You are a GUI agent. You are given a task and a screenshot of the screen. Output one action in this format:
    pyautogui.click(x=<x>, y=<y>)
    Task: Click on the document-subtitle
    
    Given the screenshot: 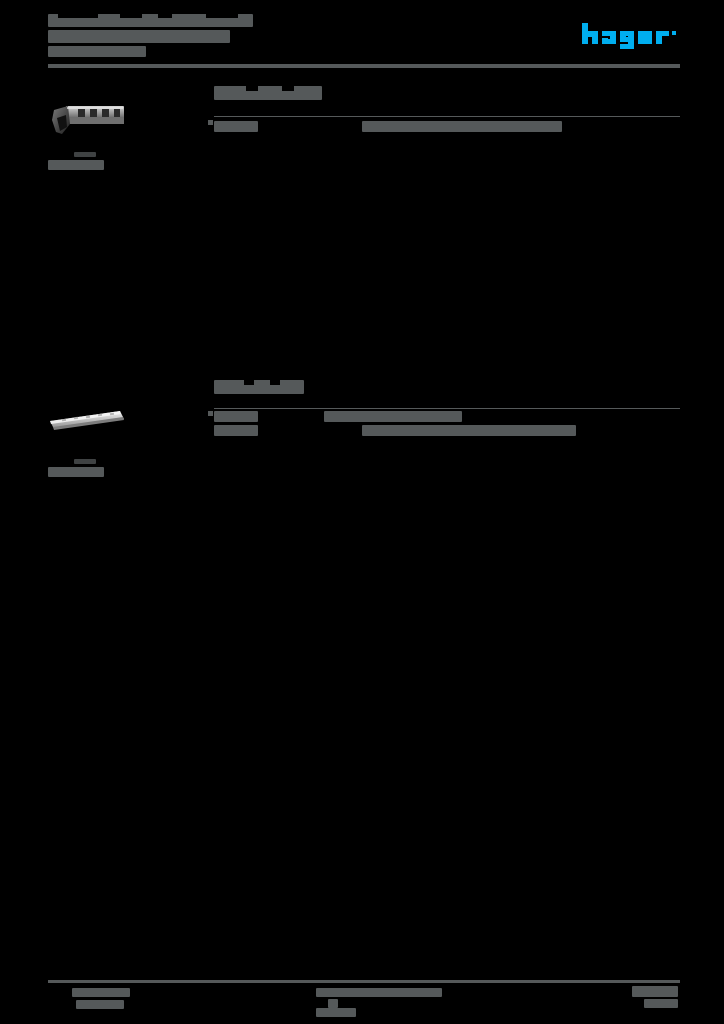 What is the action you would take?
    pyautogui.click(x=97, y=51)
    